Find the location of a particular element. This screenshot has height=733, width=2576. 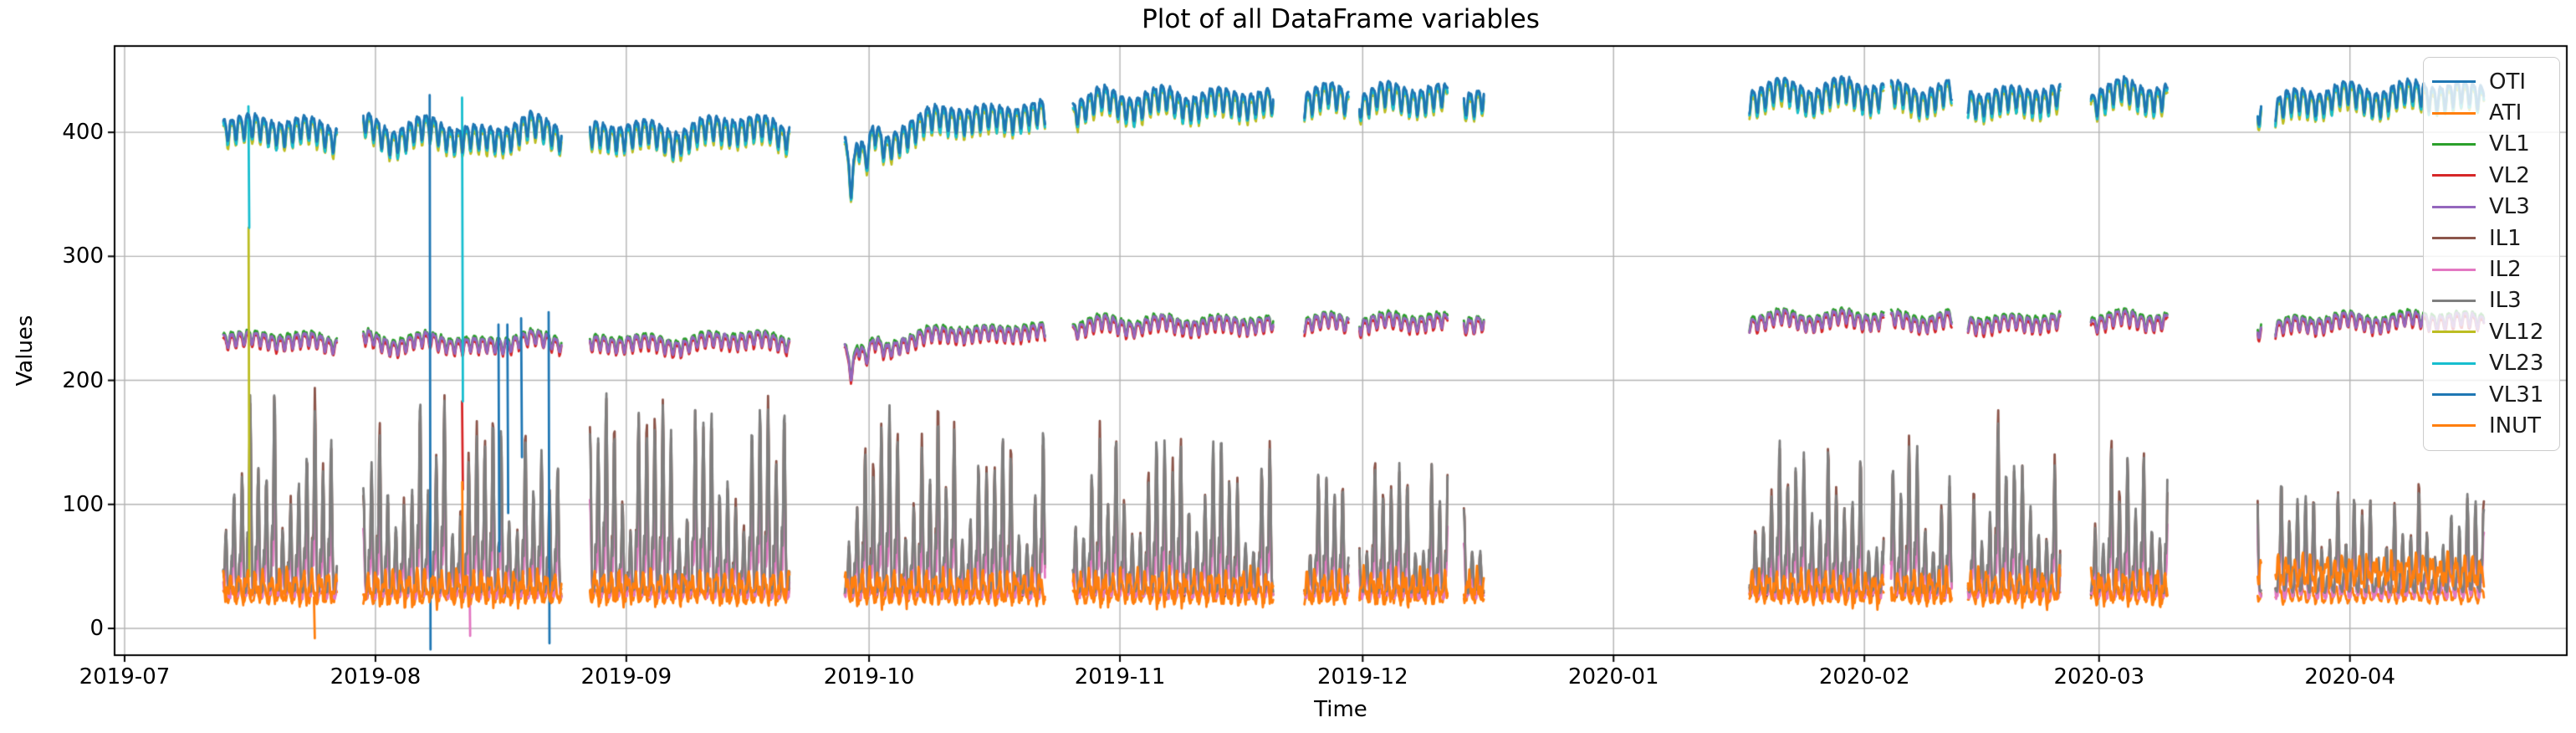

legend-row: OTI is located at coordinates (2495, 81).